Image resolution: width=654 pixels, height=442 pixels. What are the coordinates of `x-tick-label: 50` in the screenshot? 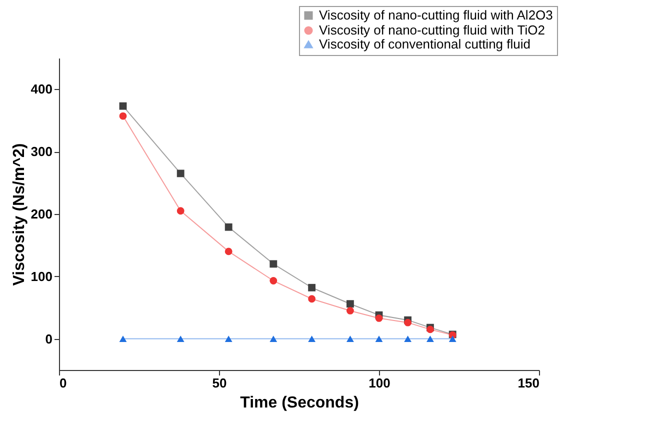 It's located at (219, 383).